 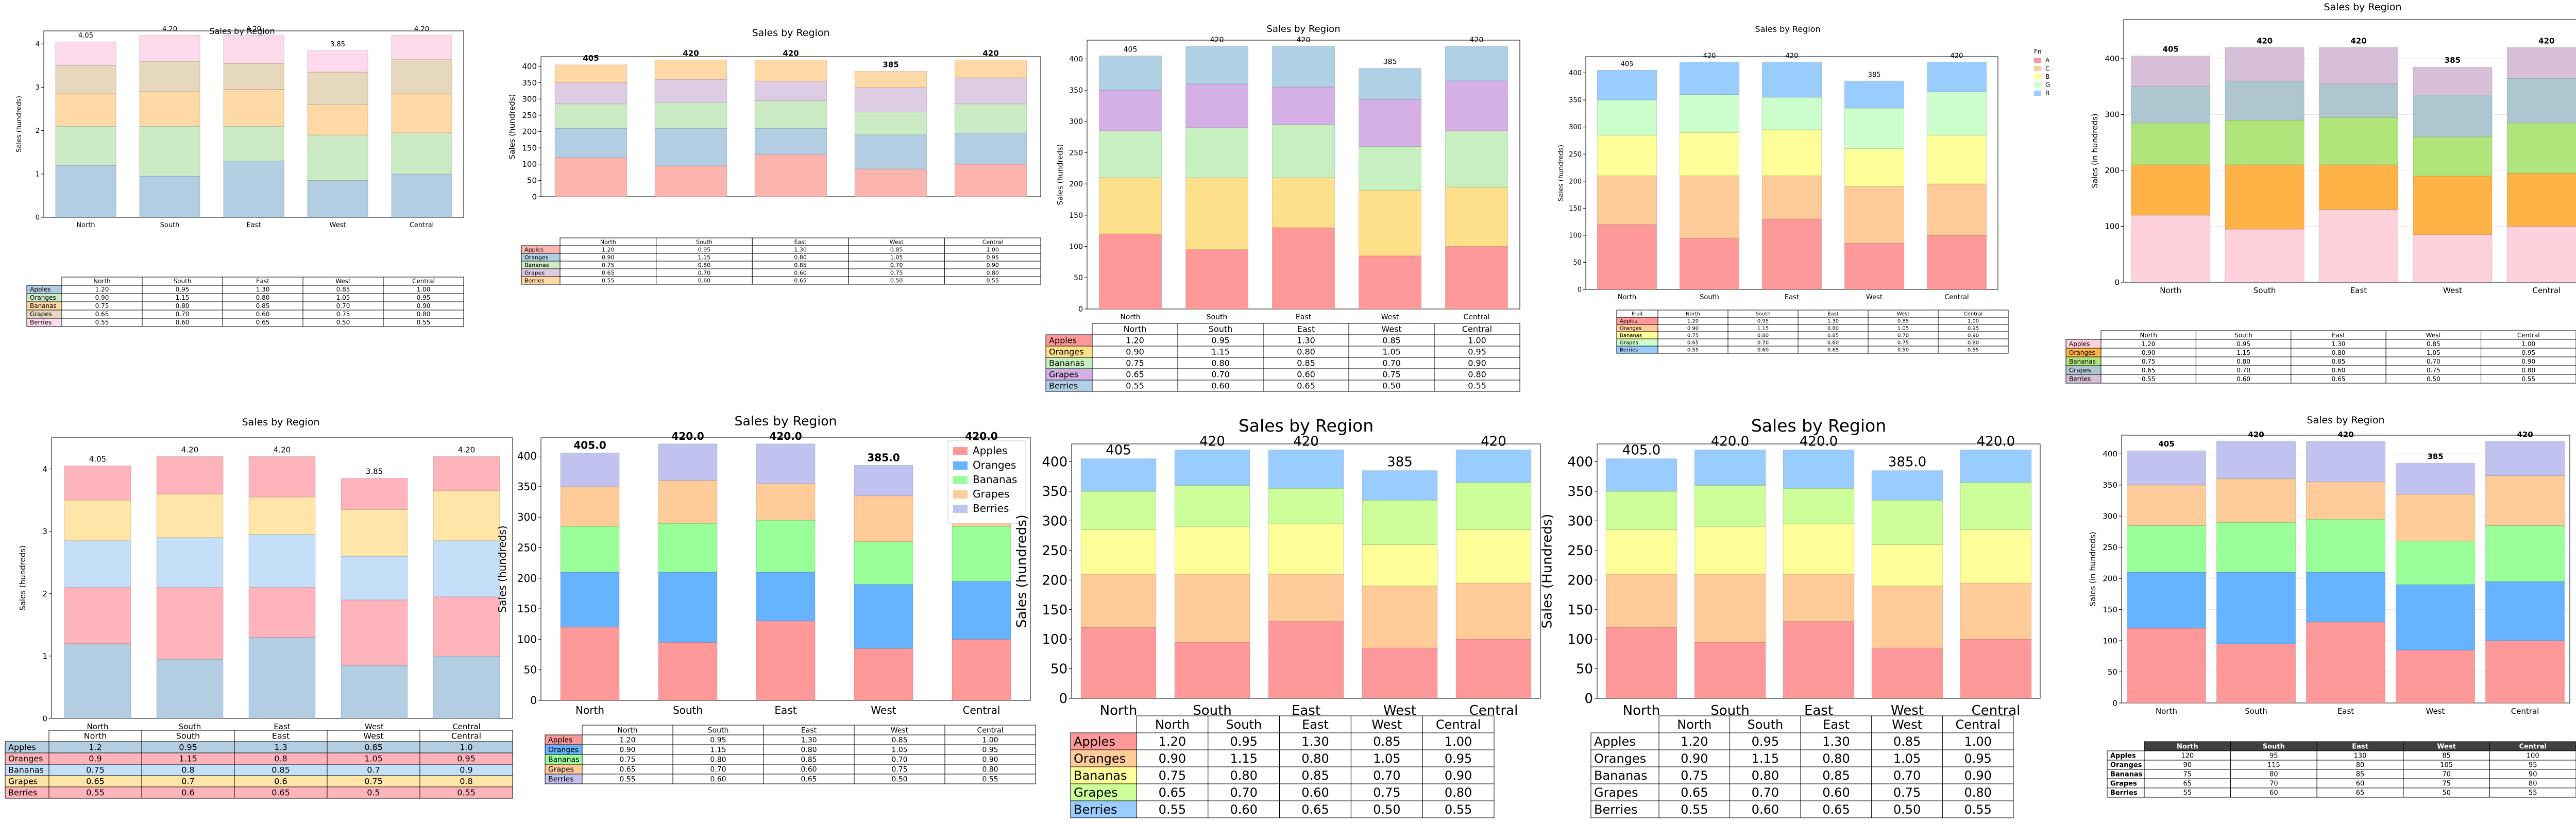 What do you see at coordinates (2533, 756) in the screenshot?
I see `table-cell-value: 100` at bounding box center [2533, 756].